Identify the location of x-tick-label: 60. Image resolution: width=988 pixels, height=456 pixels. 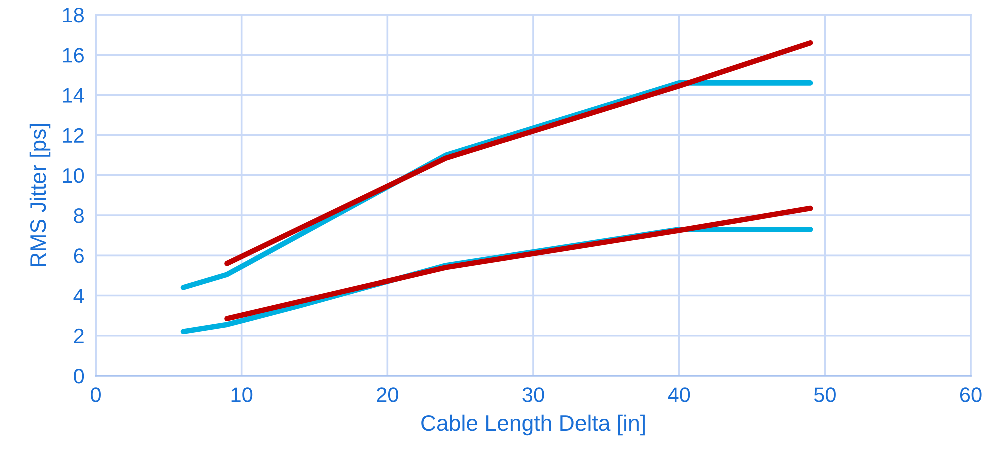
(971, 395).